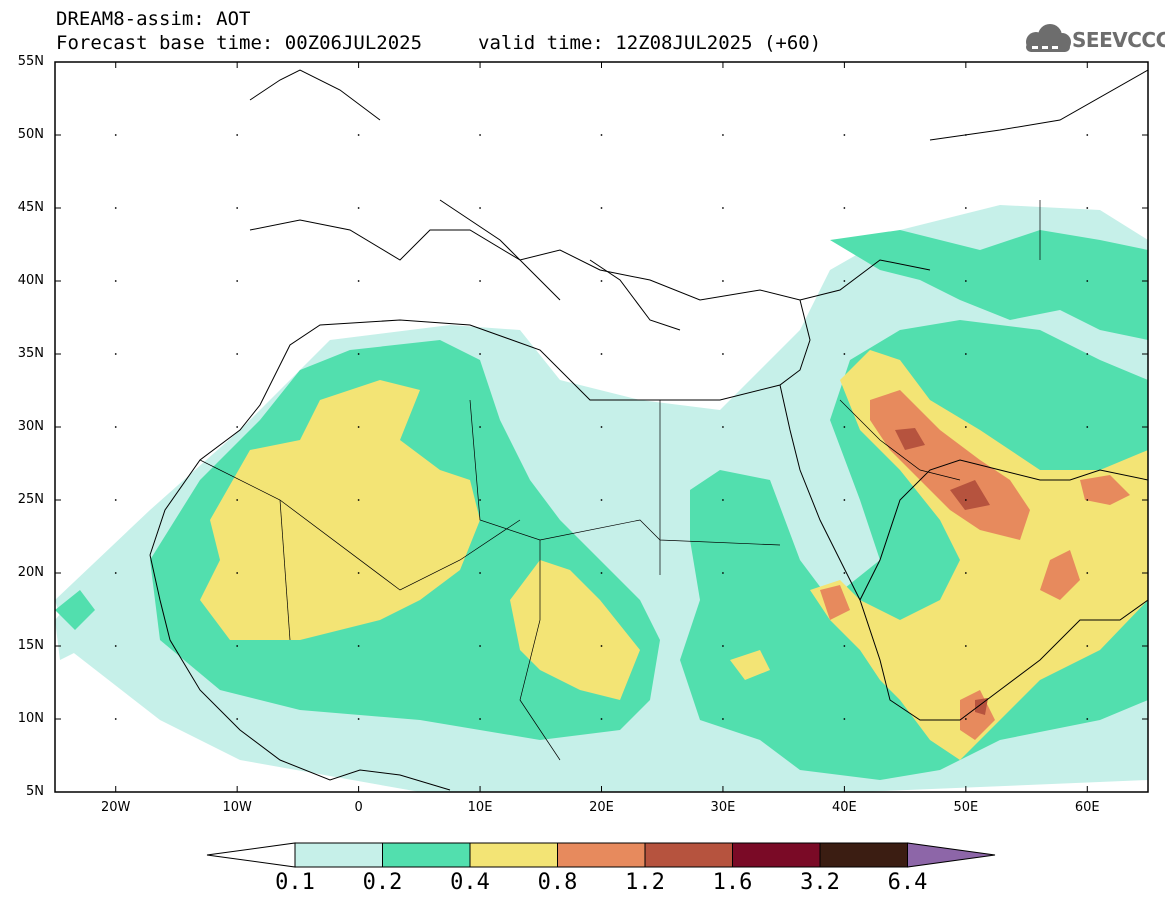 This screenshot has height=905, width=1165. What do you see at coordinates (382, 882) in the screenshot?
I see `colorbar-level-label: 0.2` at bounding box center [382, 882].